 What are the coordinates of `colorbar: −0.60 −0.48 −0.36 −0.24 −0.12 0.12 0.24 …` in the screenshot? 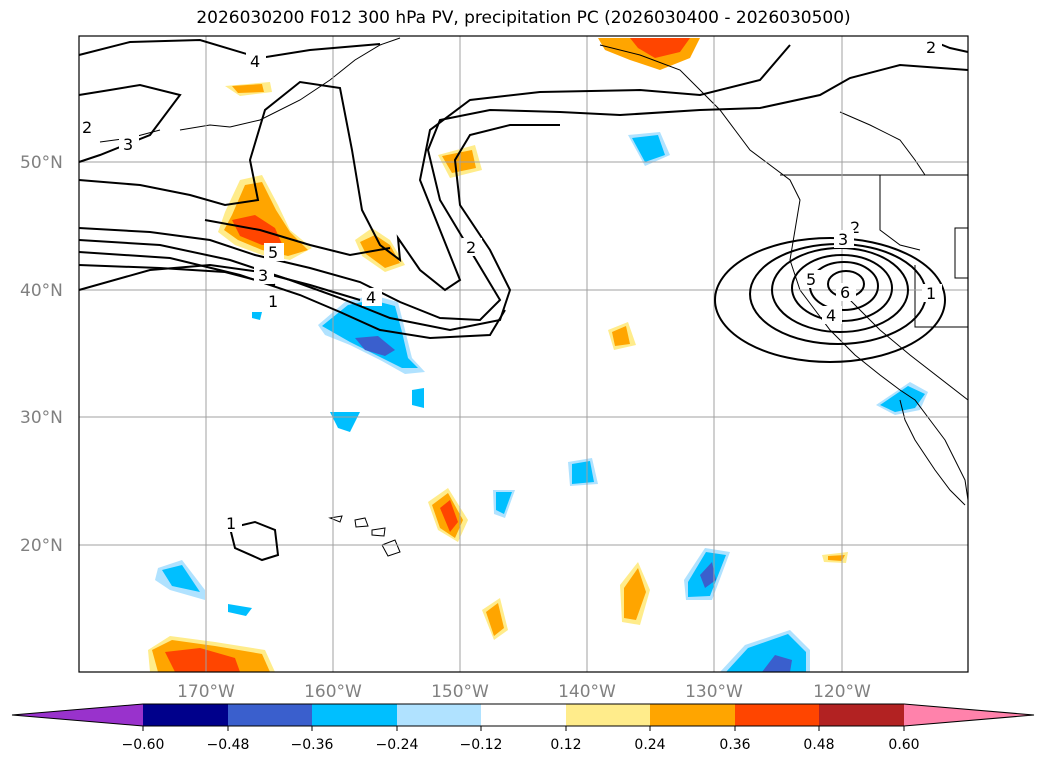 It's located at (523, 728).